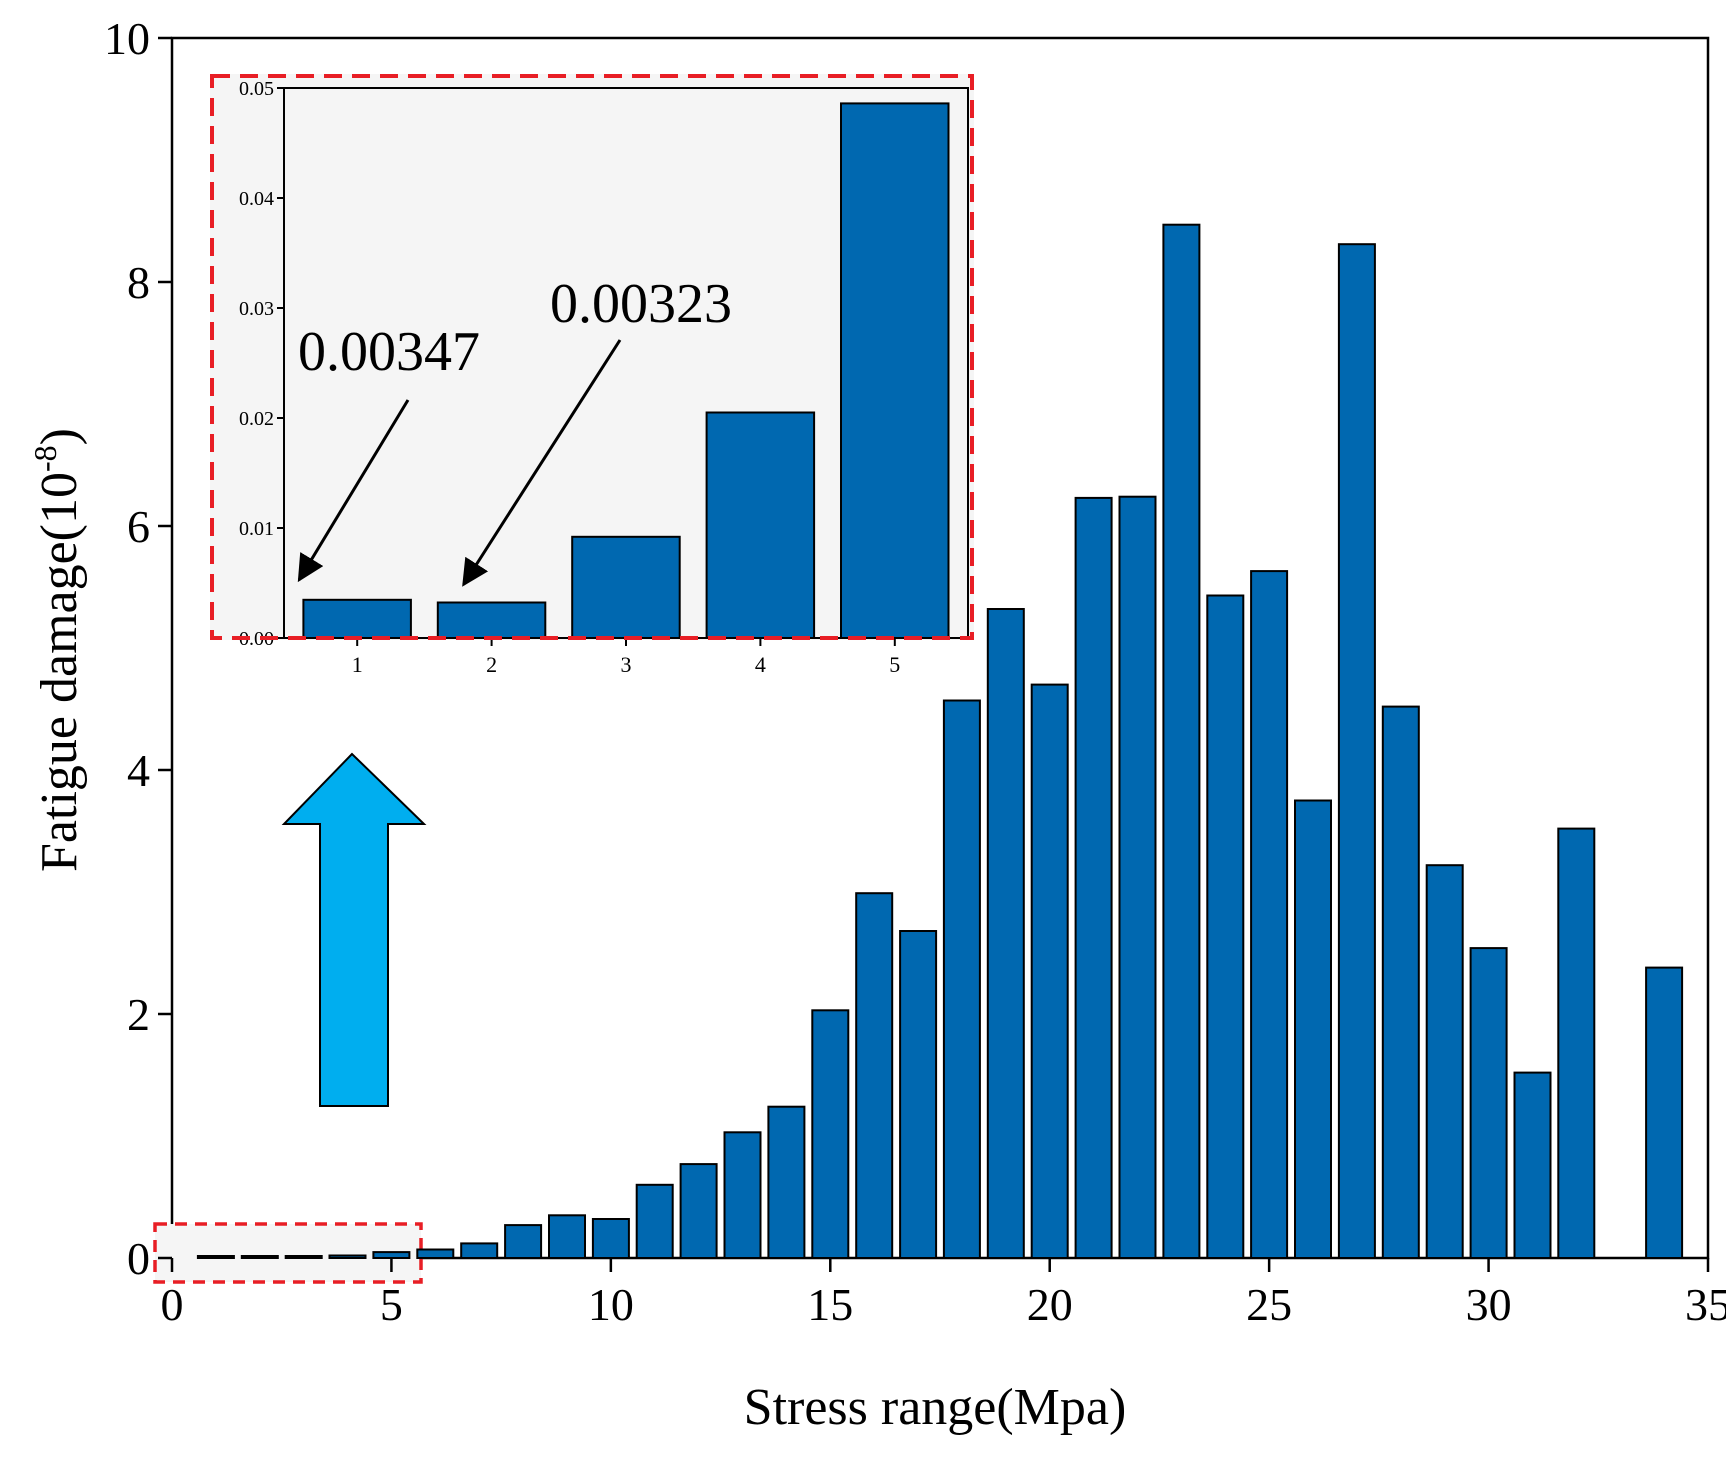 Image resolution: width=1726 pixels, height=1461 pixels. I want to click on y-tick-label-0: 0, so click(138, 1258).